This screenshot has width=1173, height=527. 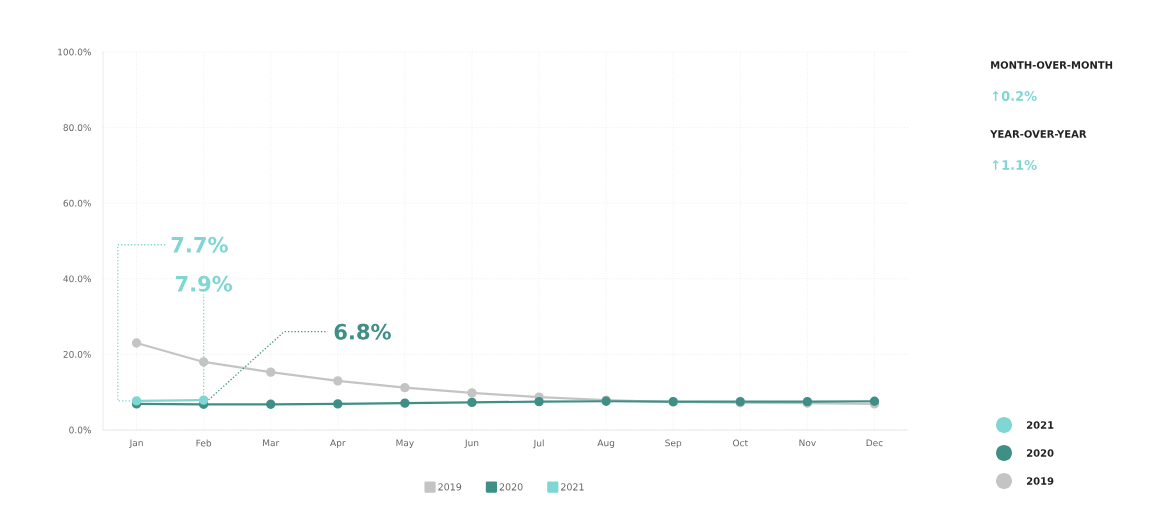 I want to click on x-tick-label: Apr, so click(x=338, y=443).